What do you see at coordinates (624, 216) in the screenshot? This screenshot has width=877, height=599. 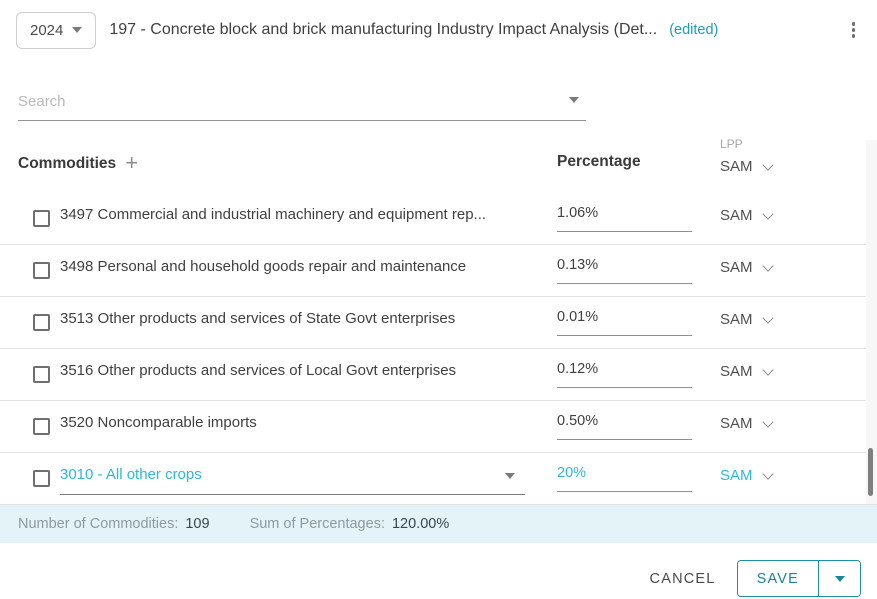 I see `percentage-input: 1.06%` at bounding box center [624, 216].